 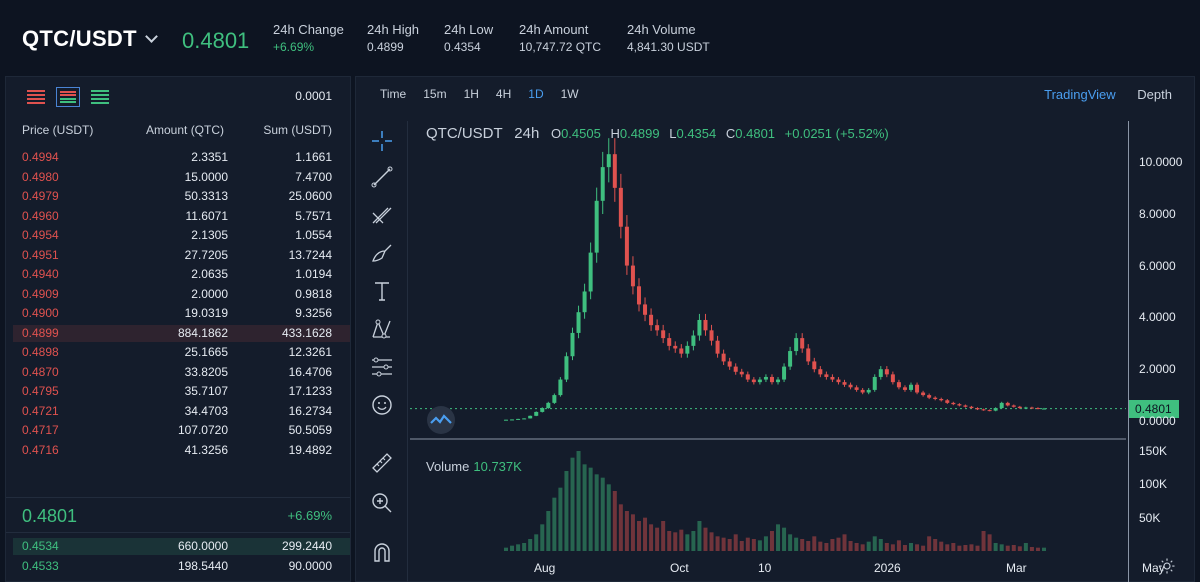 What do you see at coordinates (100, 97) in the screenshot?
I see `book-view-bids-icon` at bounding box center [100, 97].